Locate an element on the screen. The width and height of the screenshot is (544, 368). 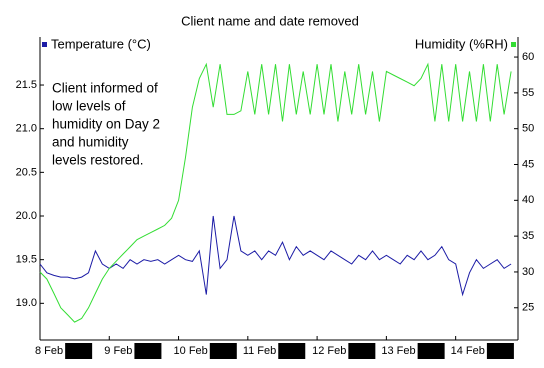
x-tick-label: 13 Feb is located at coordinates (398, 351).